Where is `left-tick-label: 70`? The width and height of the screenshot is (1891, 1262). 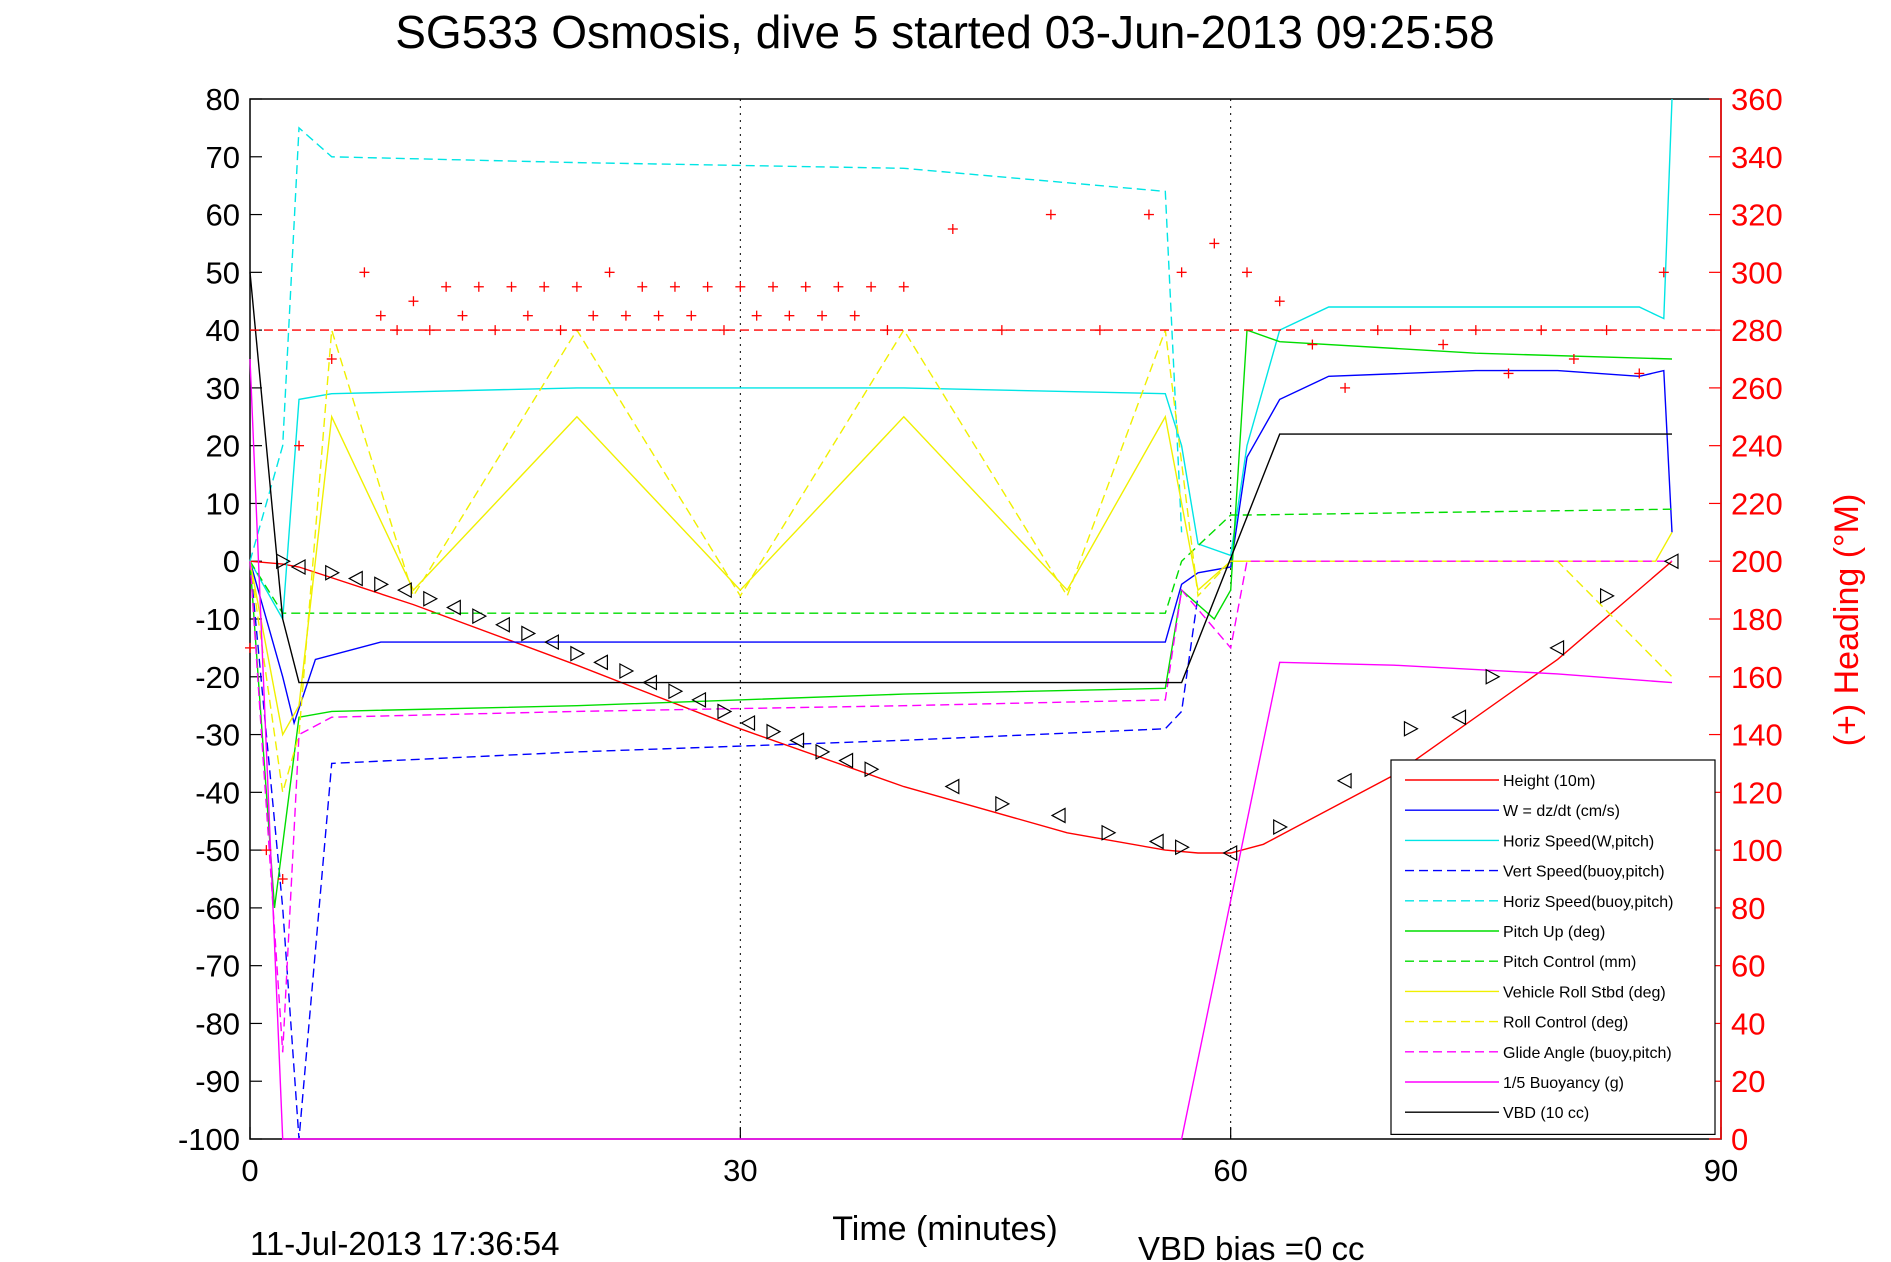 left-tick-label: 70 is located at coordinates (223, 157).